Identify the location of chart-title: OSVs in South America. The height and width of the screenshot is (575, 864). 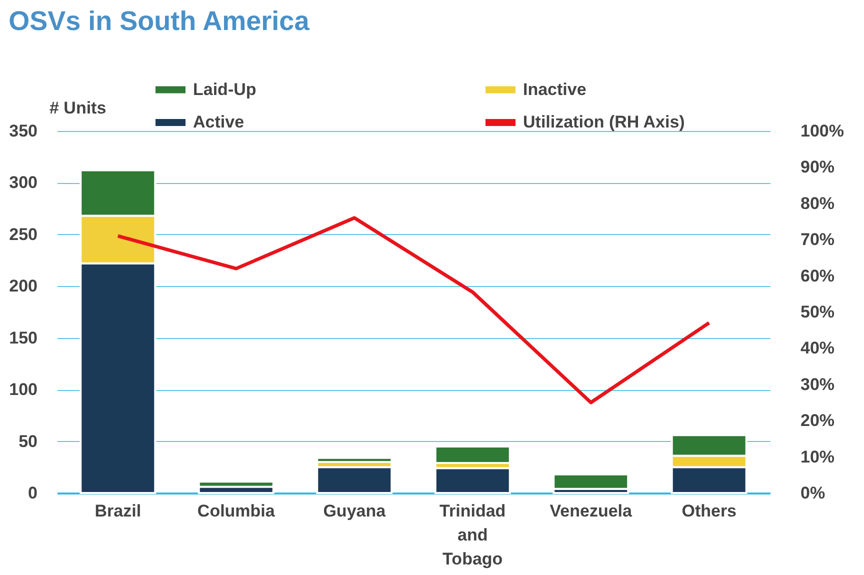
(159, 21).